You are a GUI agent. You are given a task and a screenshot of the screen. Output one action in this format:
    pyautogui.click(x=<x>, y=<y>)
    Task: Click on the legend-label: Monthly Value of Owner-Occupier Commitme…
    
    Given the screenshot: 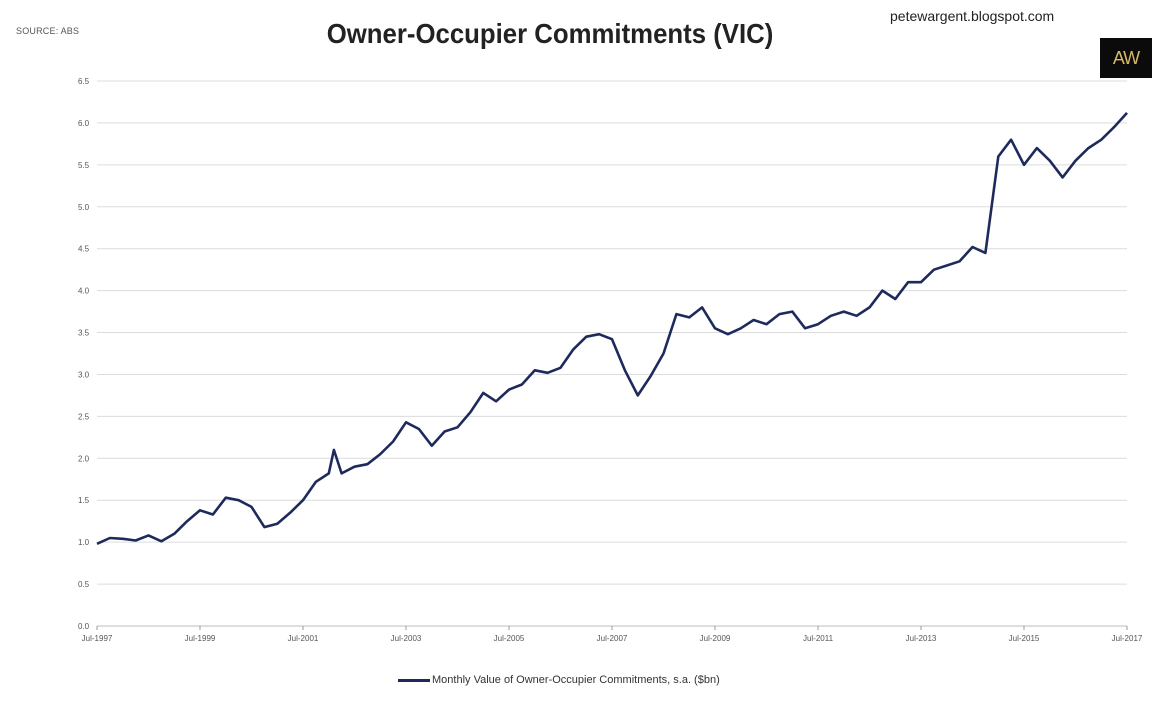 What is the action you would take?
    pyautogui.click(x=576, y=680)
    